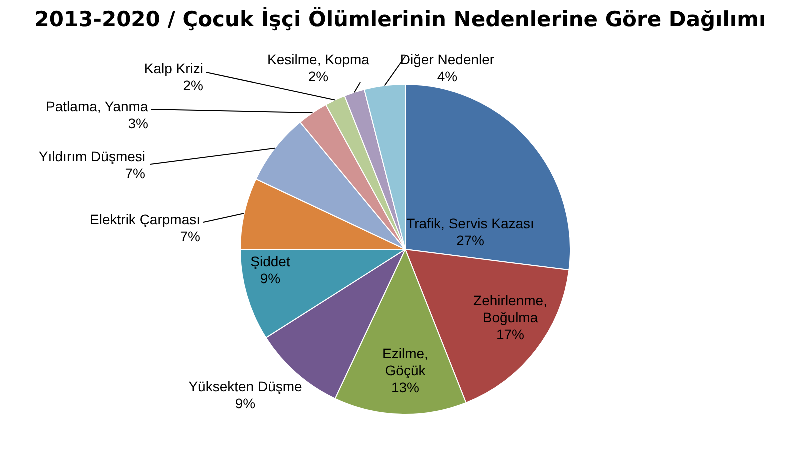  Describe the element at coordinates (145, 220) in the screenshot. I see `slice-label: Elektrik Çarpması` at that location.